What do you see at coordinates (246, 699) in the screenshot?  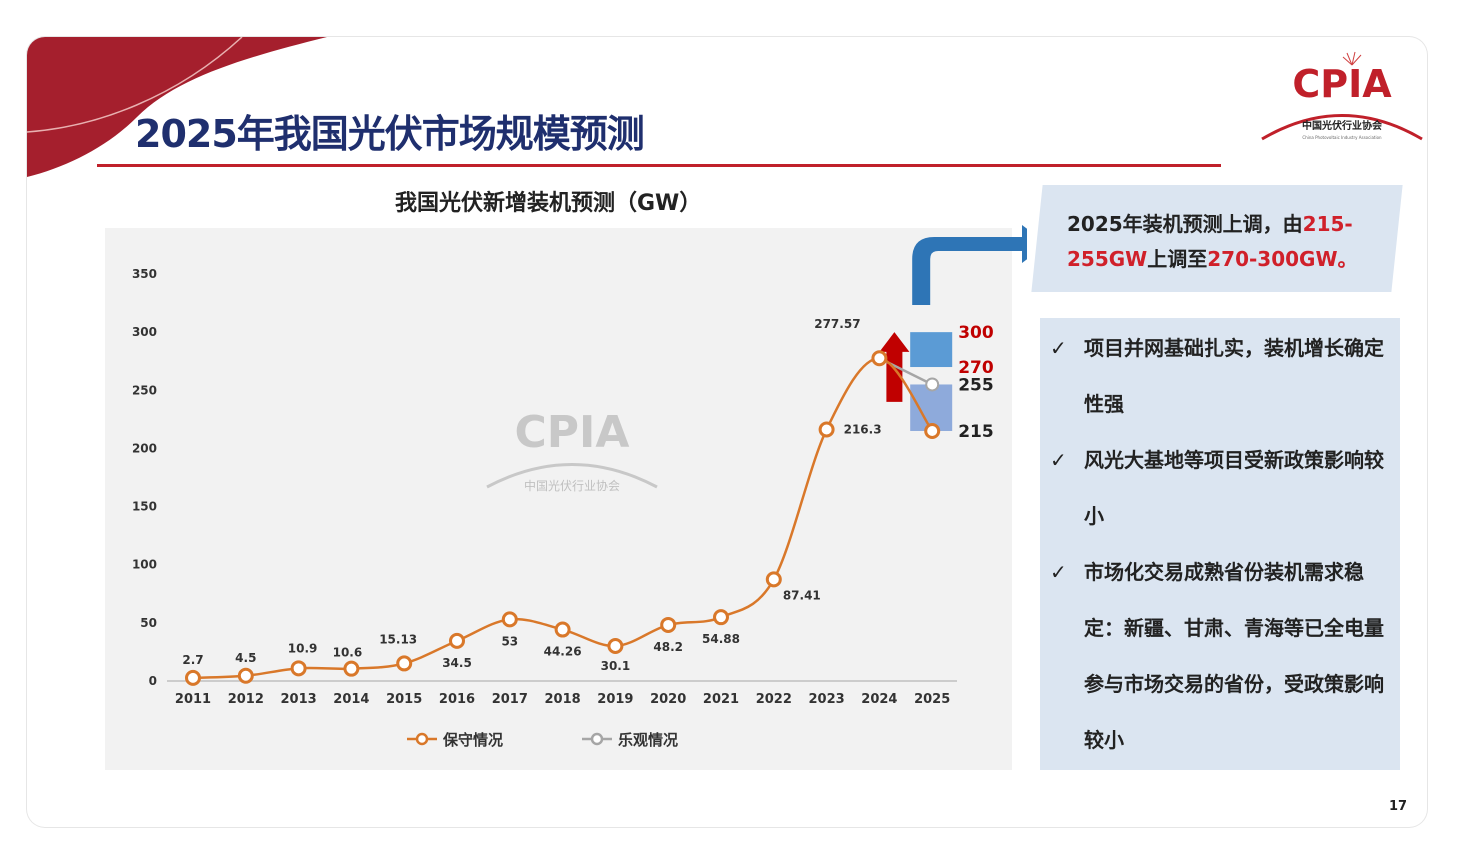 I see `x-tick-label: 2012` at bounding box center [246, 699].